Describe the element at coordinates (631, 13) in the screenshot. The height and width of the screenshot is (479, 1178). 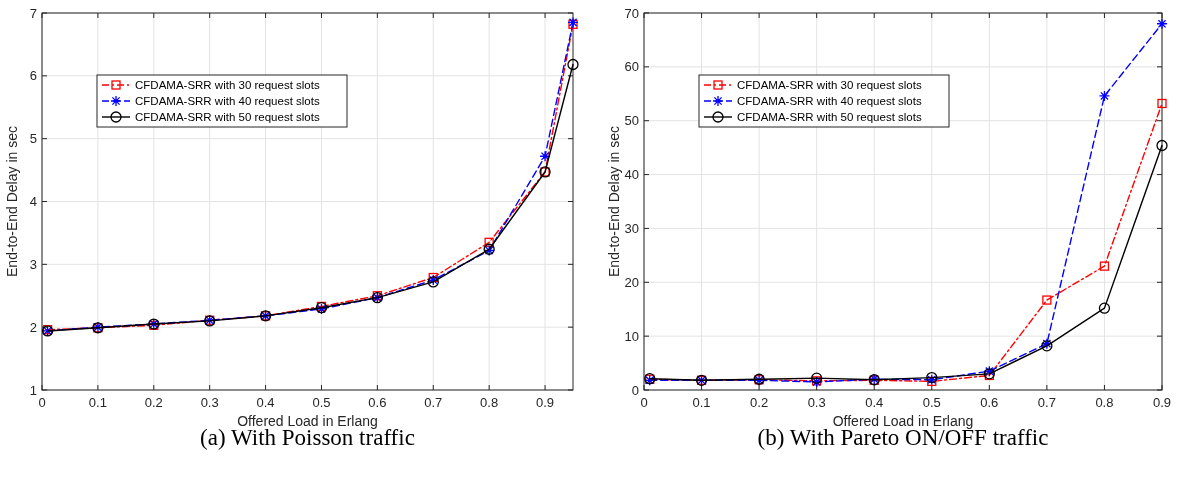
I see `y-tick-label: 70` at that location.